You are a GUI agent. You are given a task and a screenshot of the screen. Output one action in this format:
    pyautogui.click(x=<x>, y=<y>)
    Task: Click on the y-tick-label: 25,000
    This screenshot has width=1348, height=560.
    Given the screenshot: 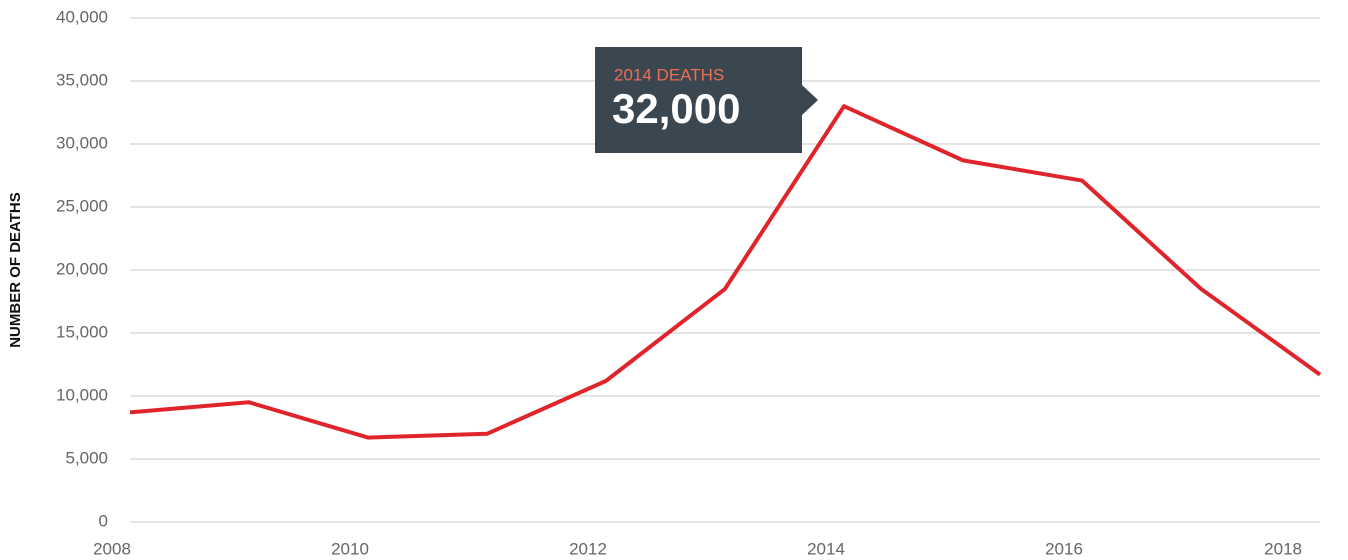 What is the action you would take?
    pyautogui.click(x=82, y=205)
    